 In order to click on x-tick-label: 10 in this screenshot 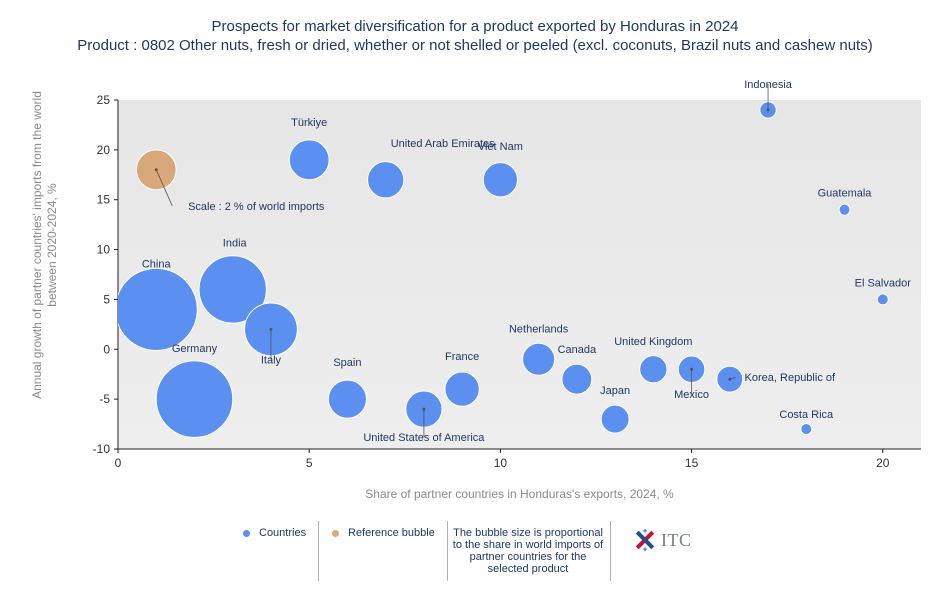, I will do `click(501, 463)`.